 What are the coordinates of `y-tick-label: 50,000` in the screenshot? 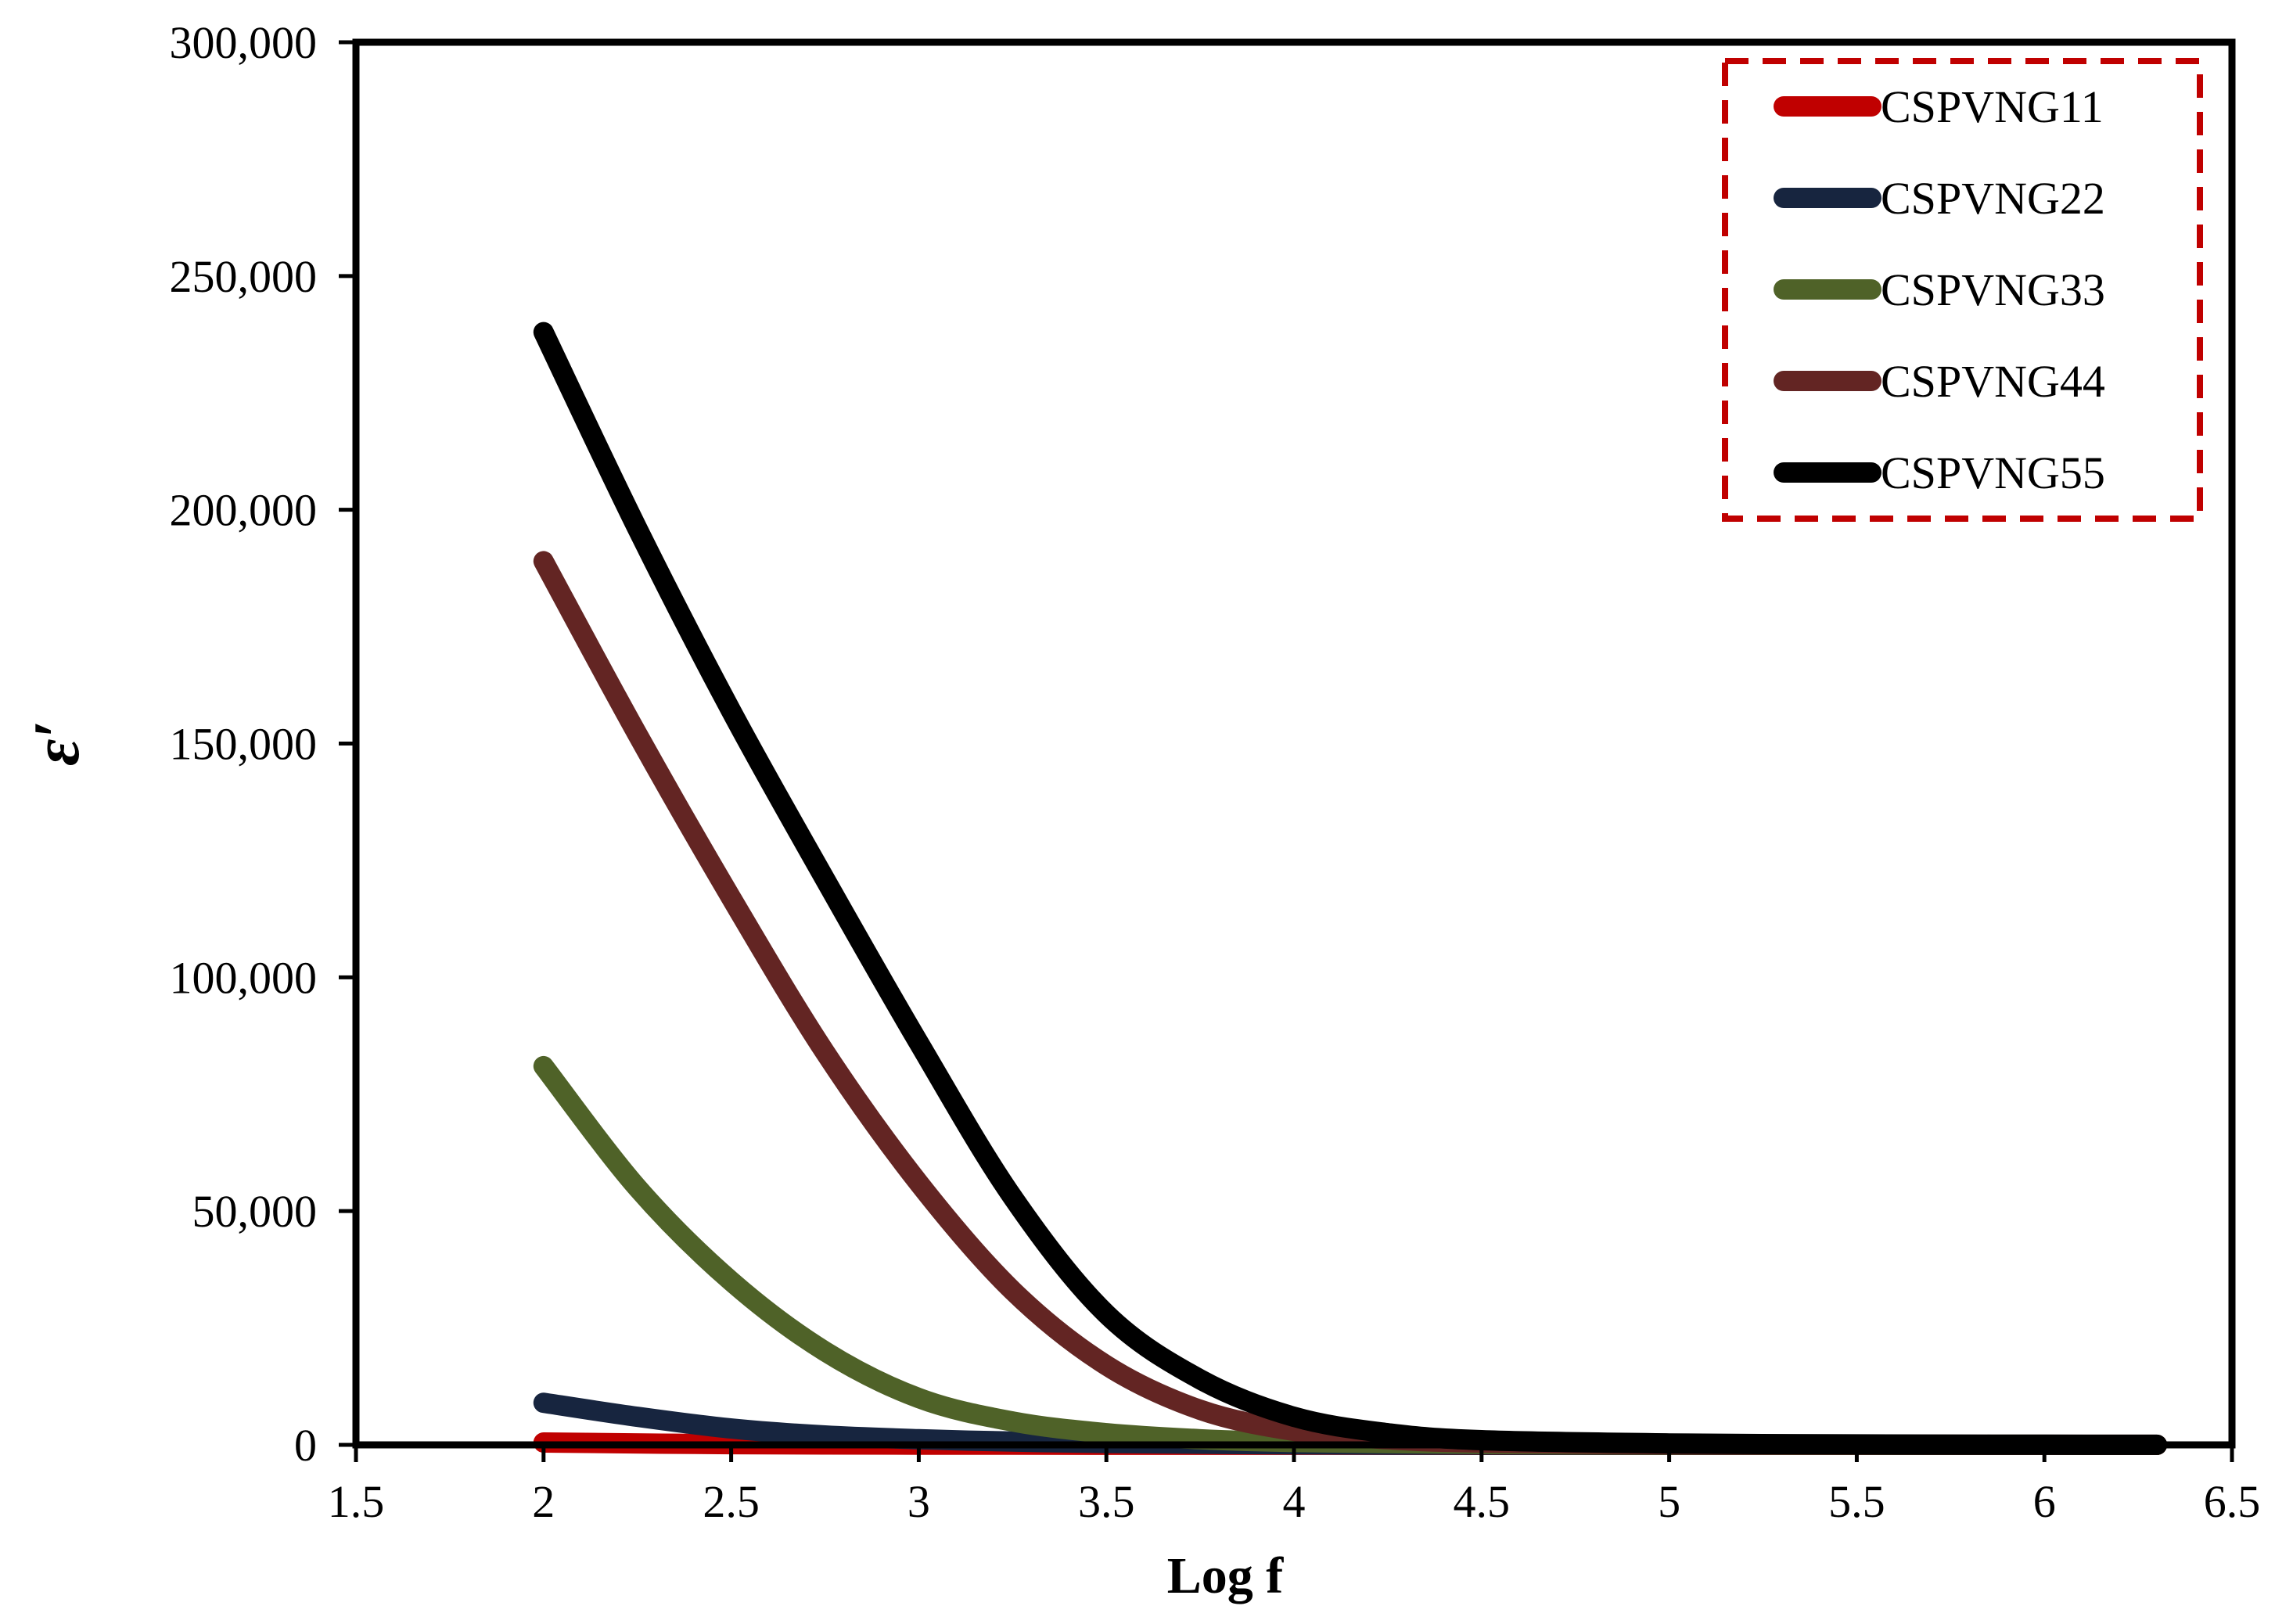 It's located at (255, 1211).